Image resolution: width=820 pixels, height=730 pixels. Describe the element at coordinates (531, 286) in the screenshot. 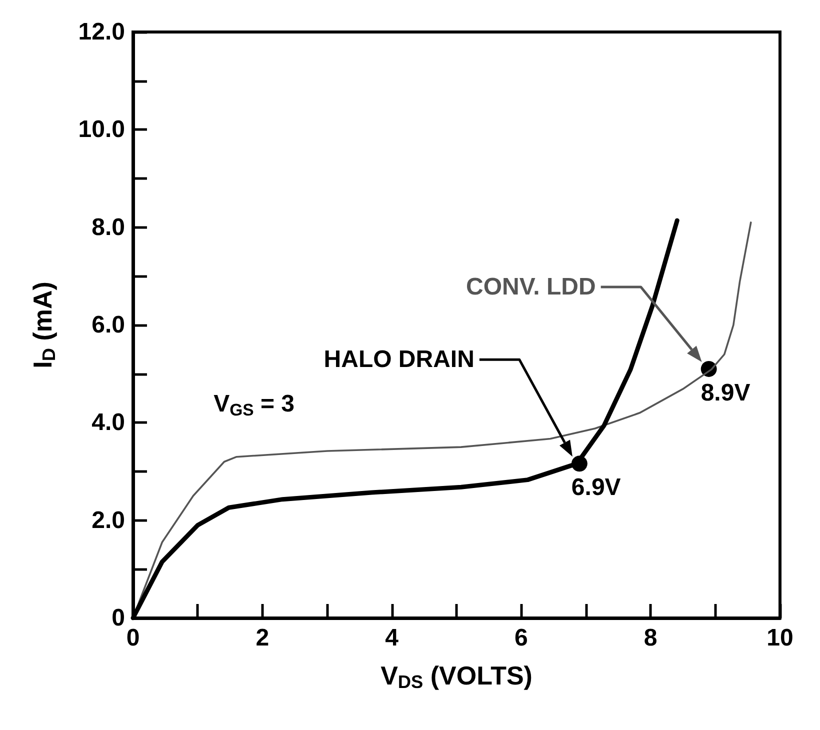

I see `text: CONV. LDD` at that location.